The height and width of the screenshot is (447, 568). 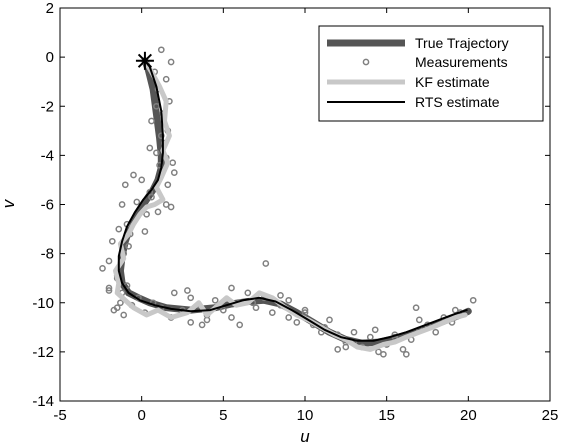 I want to click on y-tick-label: -2, so click(x=47, y=106).